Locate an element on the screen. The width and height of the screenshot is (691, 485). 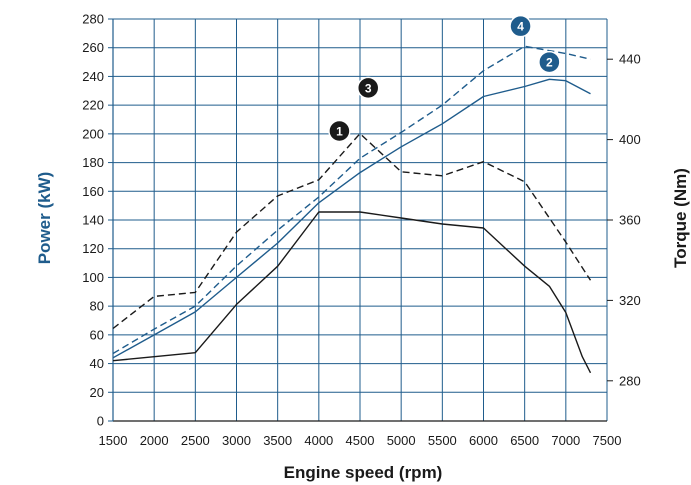
y2-tick-label: 400 is located at coordinates (630, 139).